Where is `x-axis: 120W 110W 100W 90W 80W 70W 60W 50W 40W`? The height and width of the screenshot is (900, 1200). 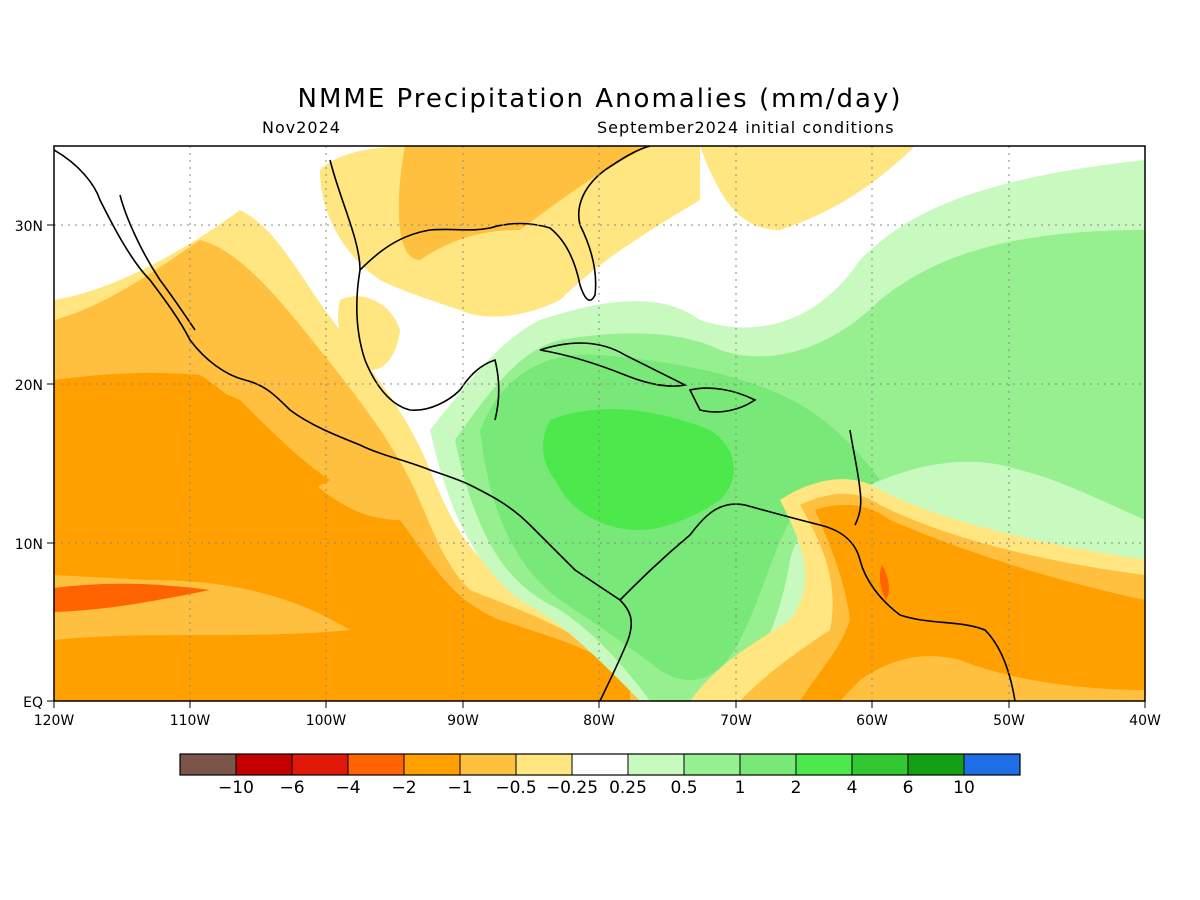 x-axis: 120W 110W 100W 90W 80W 70W 60W 50W 40W is located at coordinates (597, 715).